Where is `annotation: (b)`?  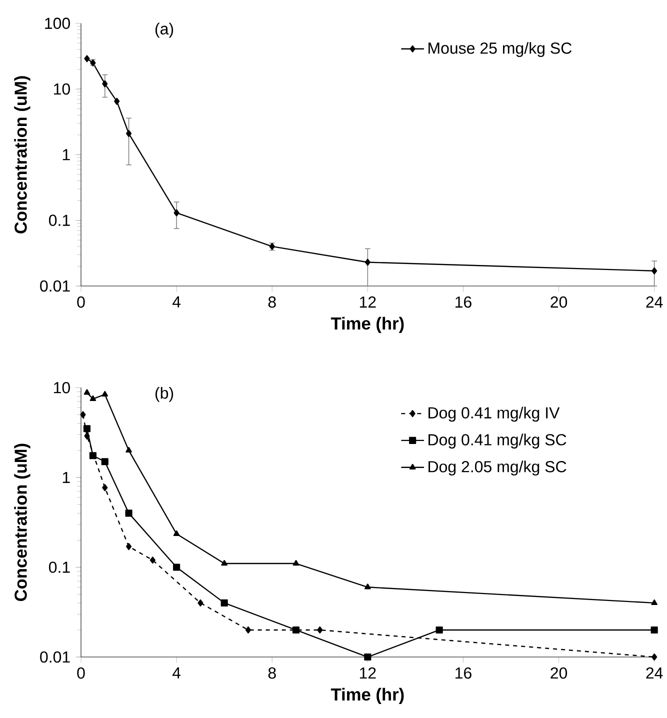 annotation: (b) is located at coordinates (165, 394).